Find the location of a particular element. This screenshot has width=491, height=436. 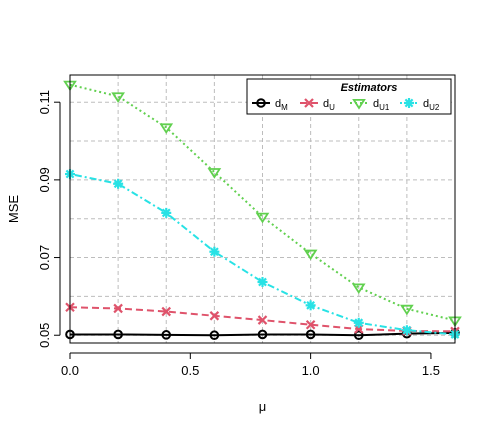

legend: Estimators dM dU dU1 dU2 is located at coordinates (349, 96).